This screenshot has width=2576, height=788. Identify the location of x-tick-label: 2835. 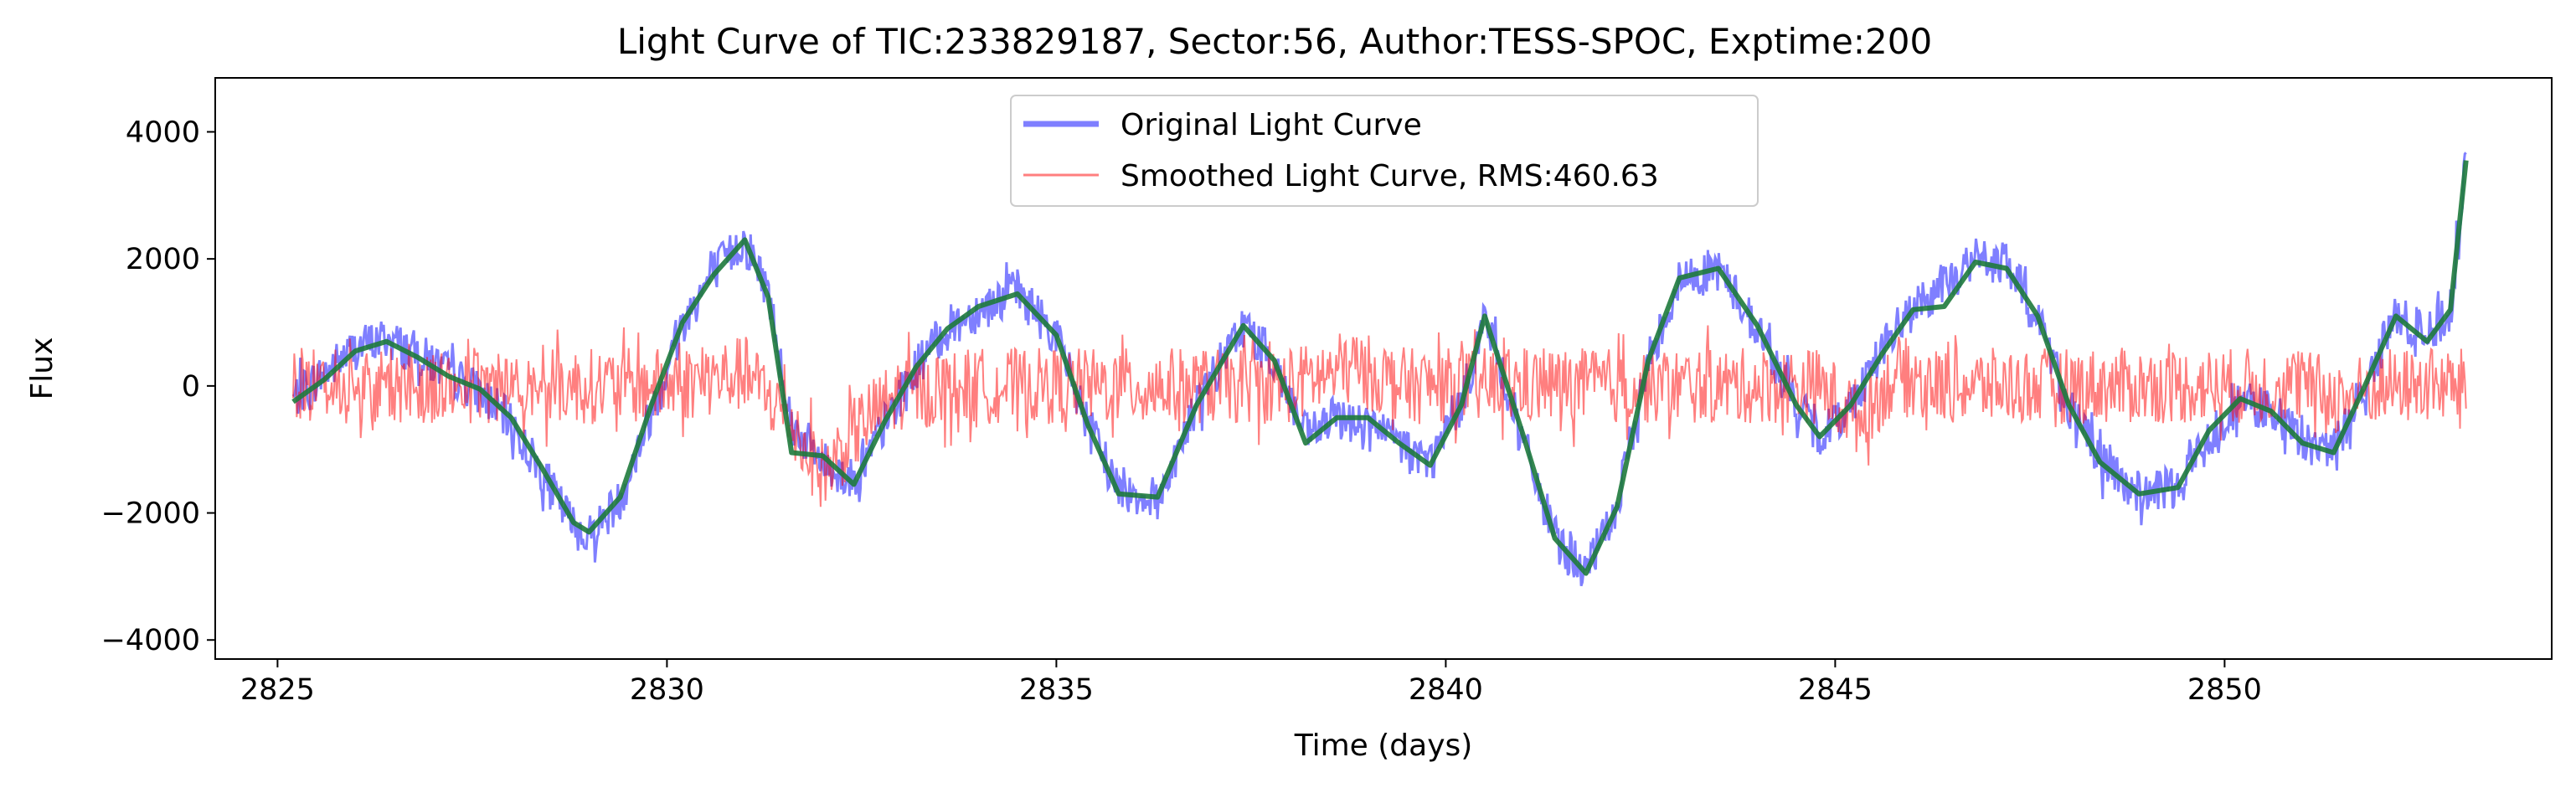
(1056, 690).